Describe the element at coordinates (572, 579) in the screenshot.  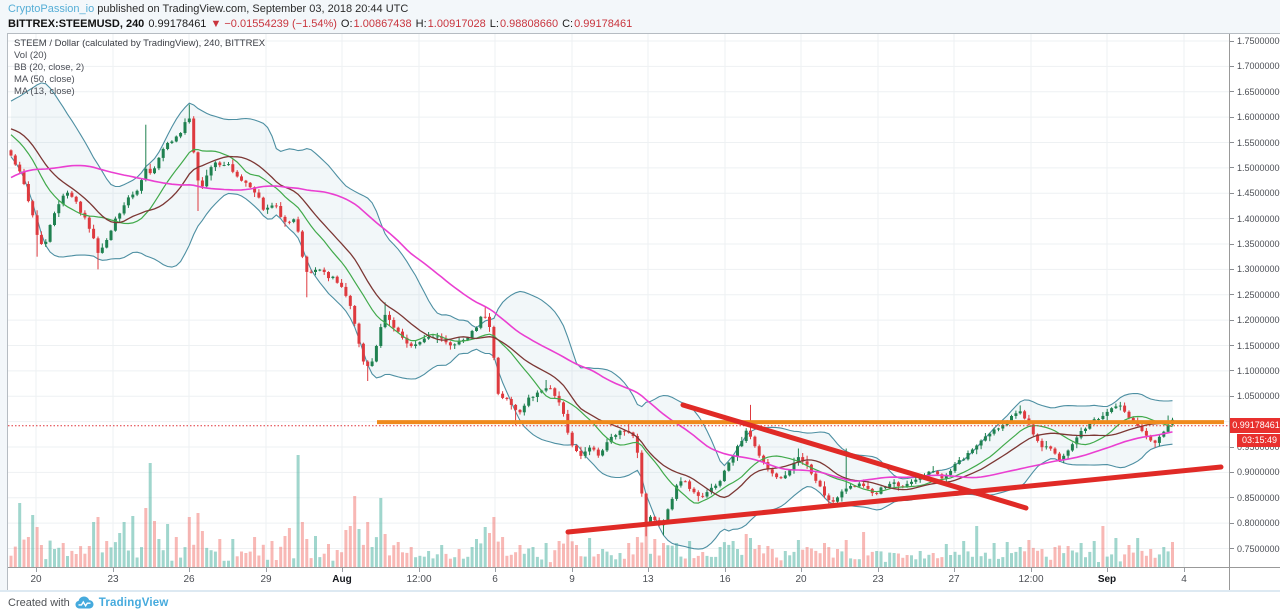
I see `time-tick-label: 9` at that location.